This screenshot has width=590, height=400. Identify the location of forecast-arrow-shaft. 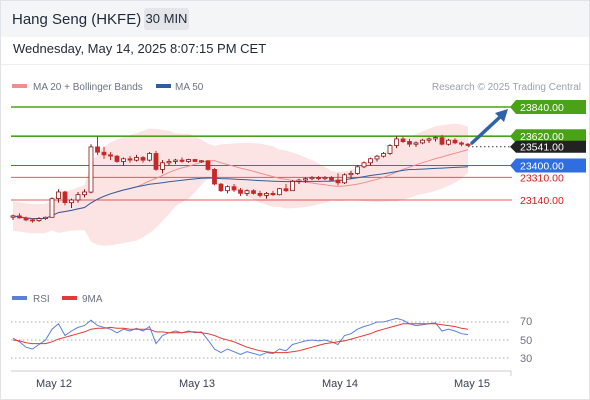
(486, 130).